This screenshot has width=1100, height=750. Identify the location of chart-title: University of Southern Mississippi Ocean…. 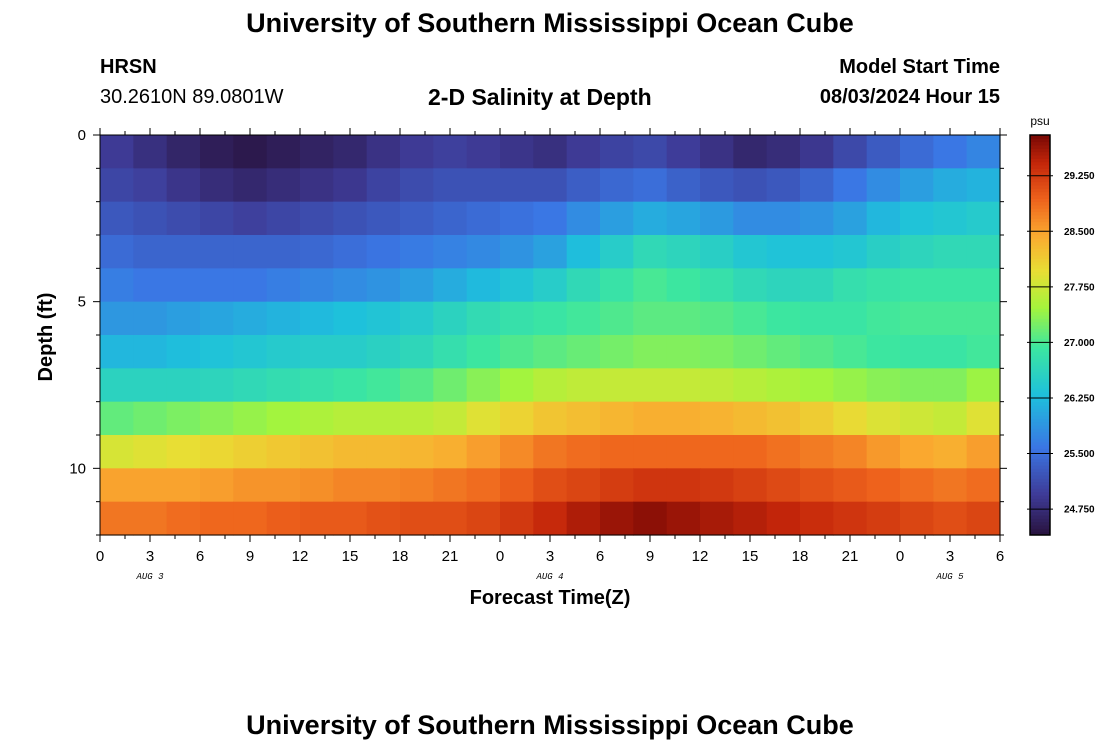
(550, 23).